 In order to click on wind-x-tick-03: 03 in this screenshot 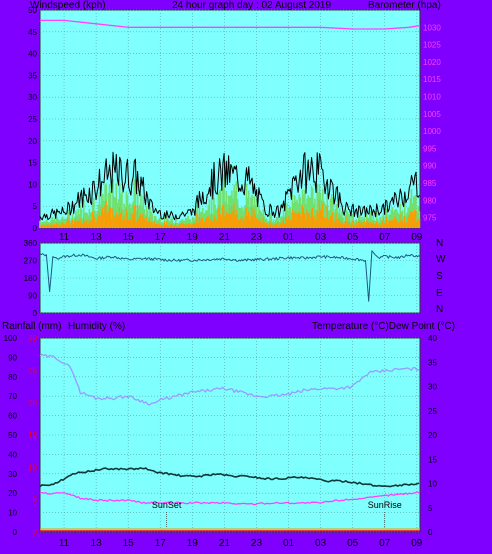, I will do `click(321, 237)`.